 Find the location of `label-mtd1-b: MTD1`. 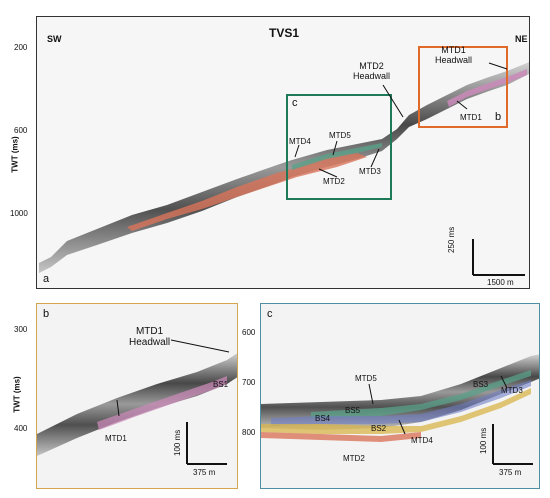

label-mtd1-b: MTD1 is located at coordinates (116, 438).